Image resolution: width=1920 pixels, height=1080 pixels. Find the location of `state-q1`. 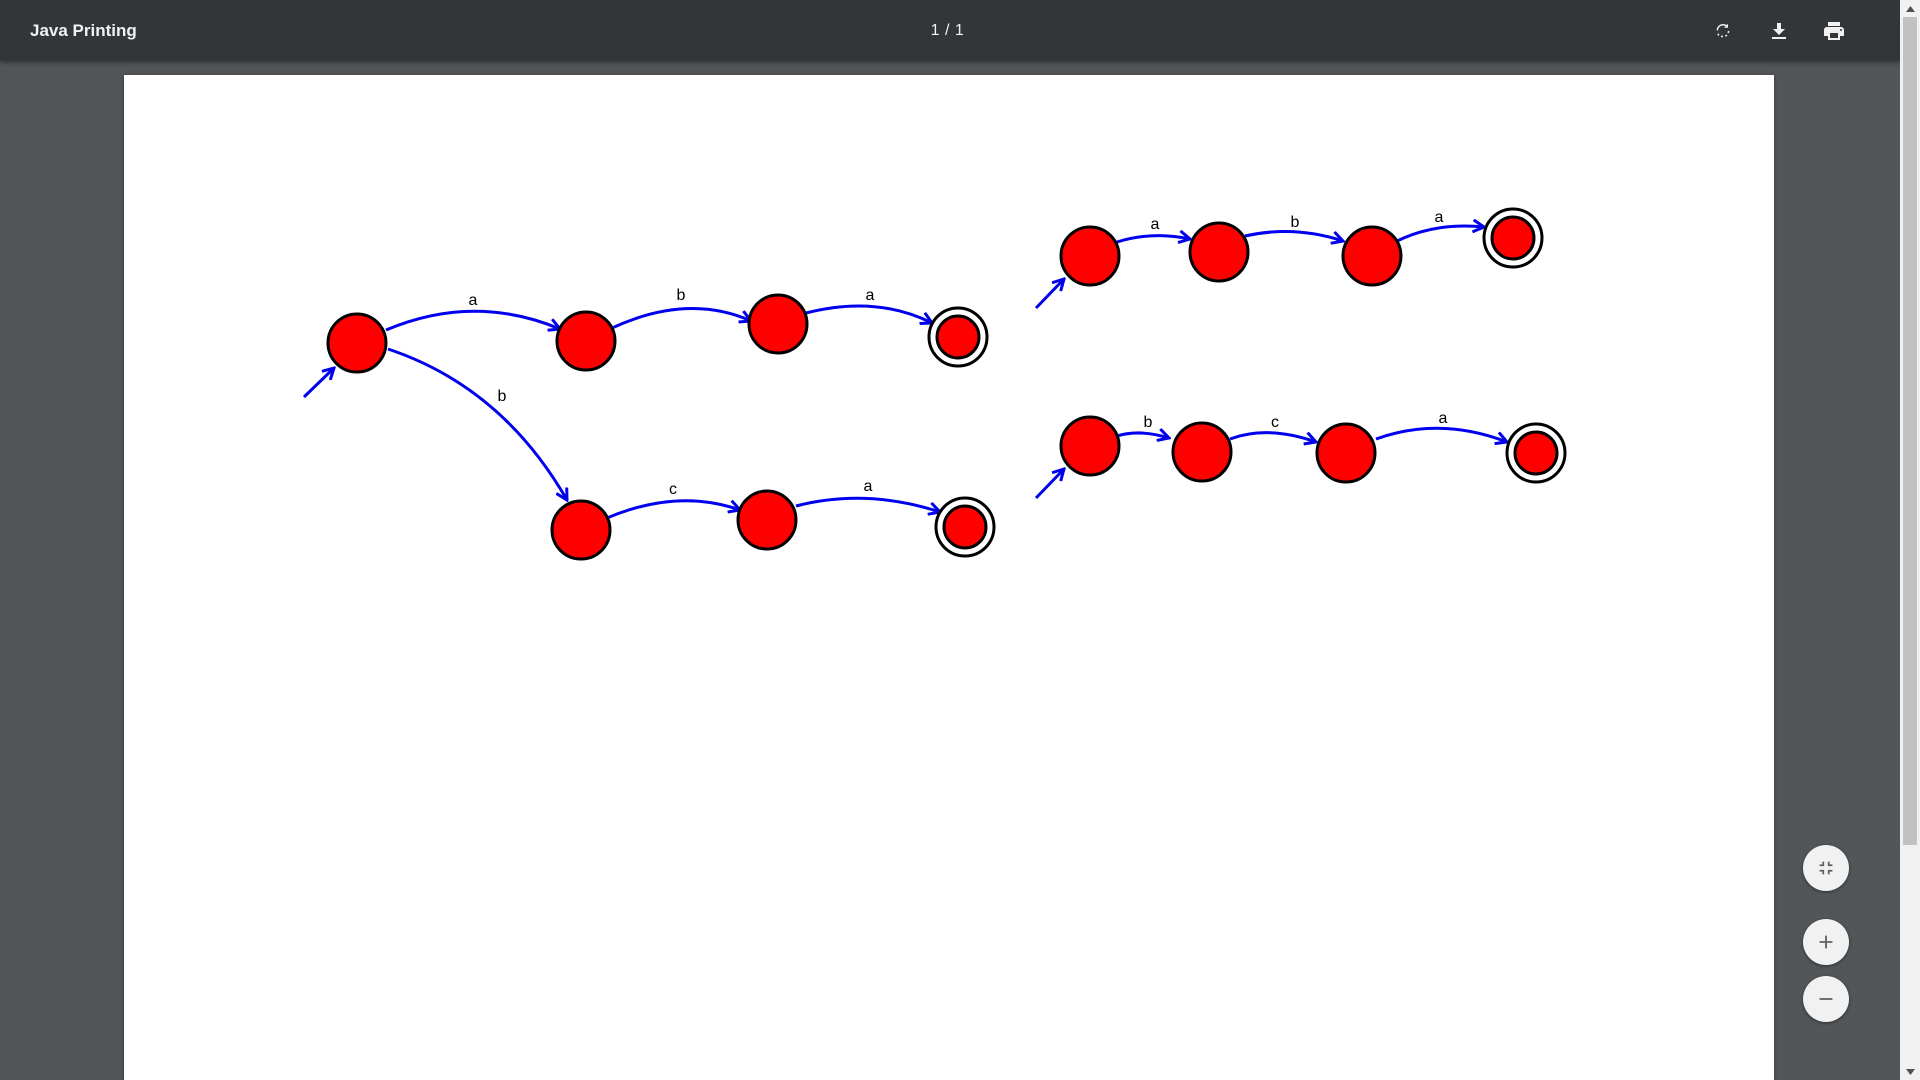

state-q1 is located at coordinates (586, 341).